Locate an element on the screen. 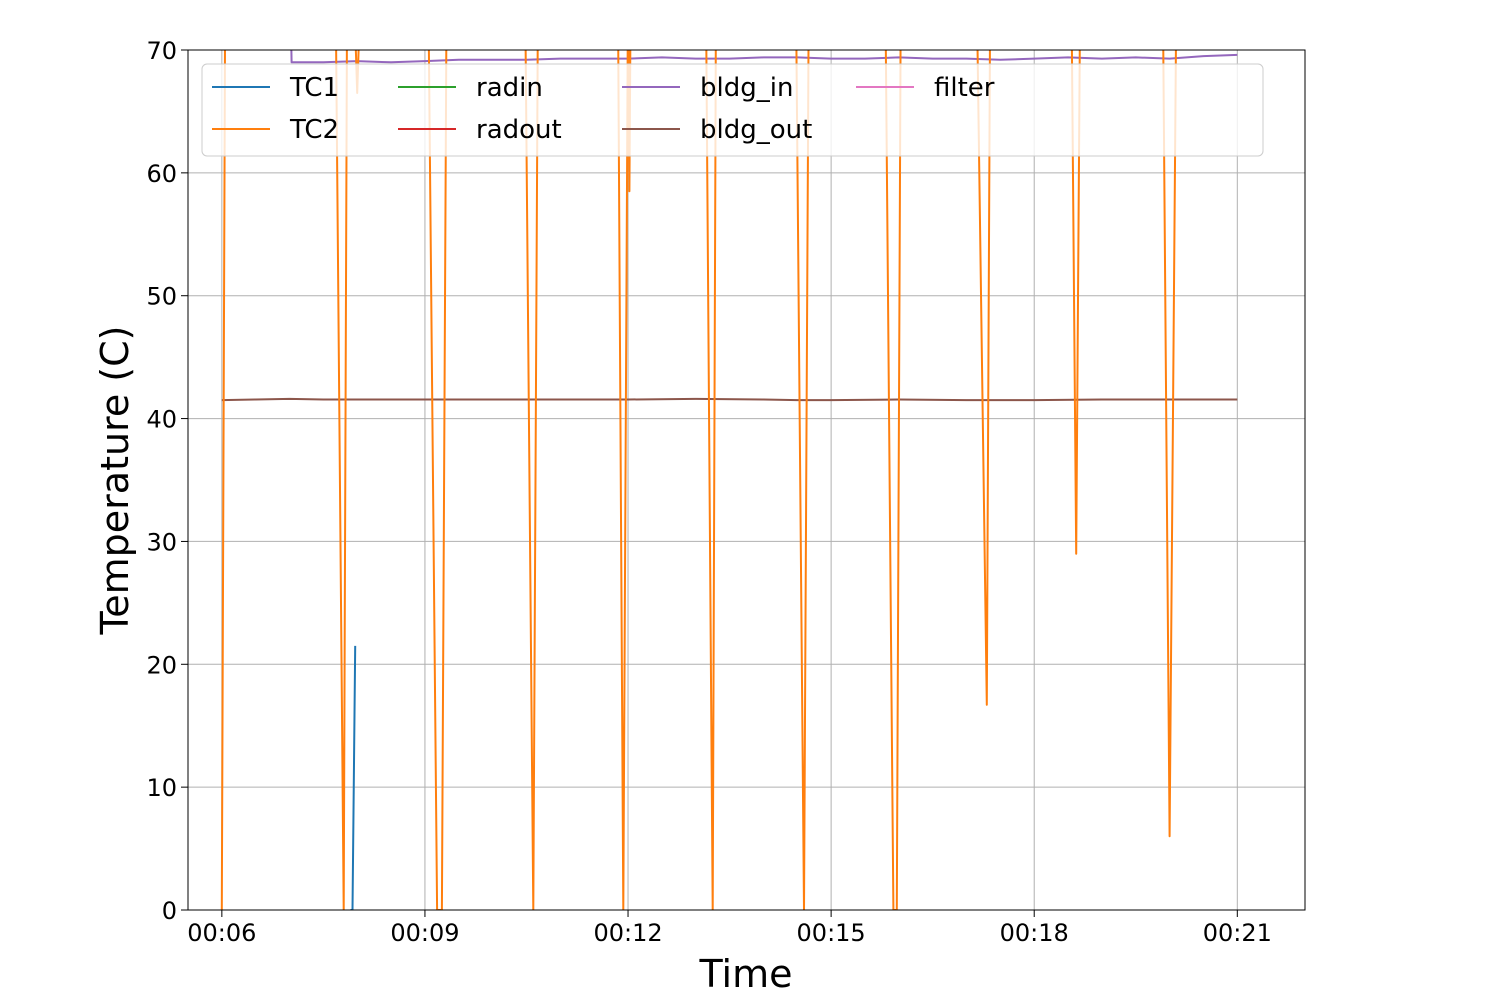 The height and width of the screenshot is (1000, 1500). series-line-bldg-in is located at coordinates (764, 57).